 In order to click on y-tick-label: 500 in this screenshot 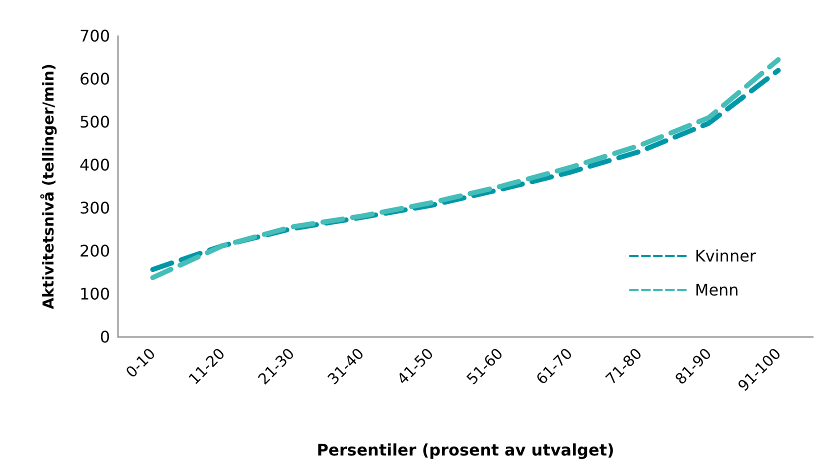, I will do `click(94, 122)`.